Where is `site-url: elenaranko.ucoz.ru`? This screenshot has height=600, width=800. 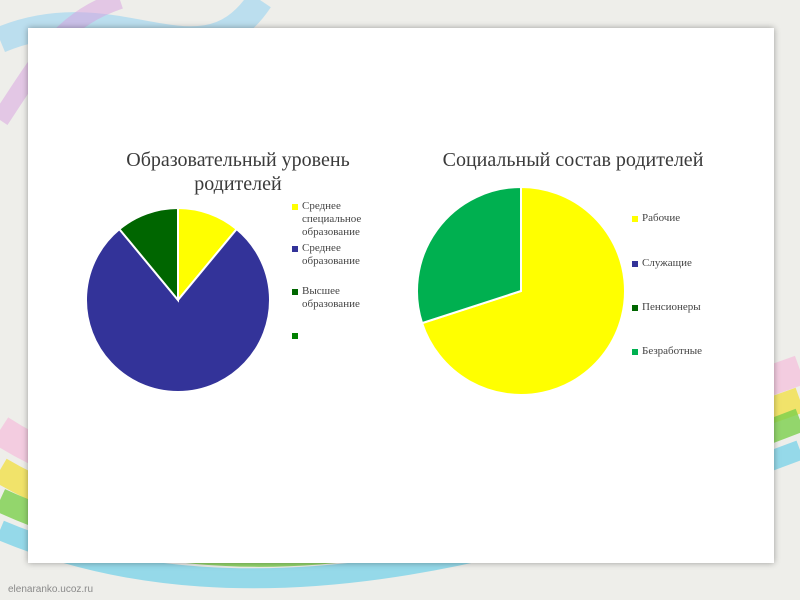
site-url: elenaranko.ucoz.ru is located at coordinates (51, 589).